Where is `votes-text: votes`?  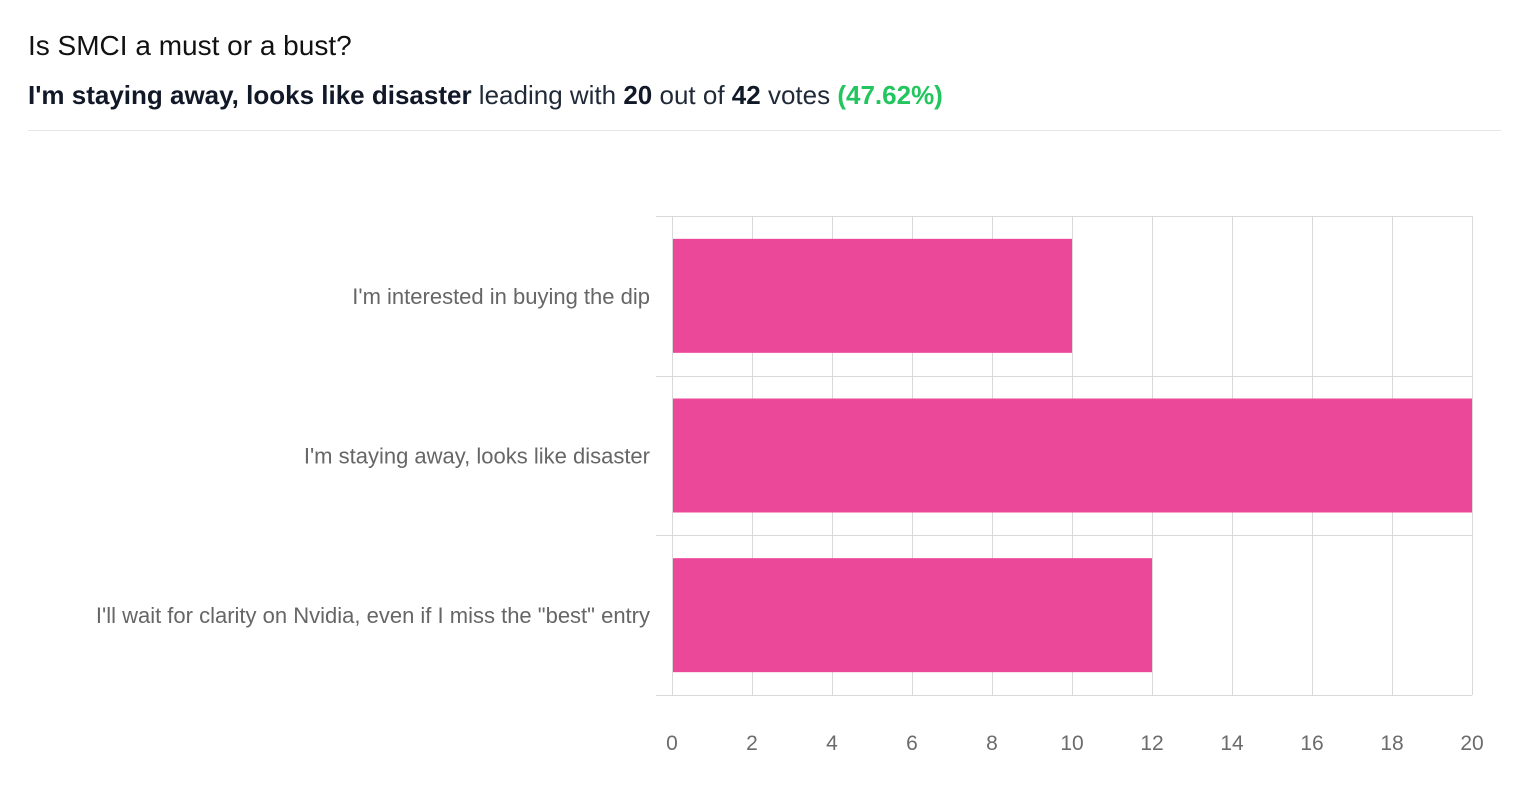 votes-text: votes is located at coordinates (799, 95).